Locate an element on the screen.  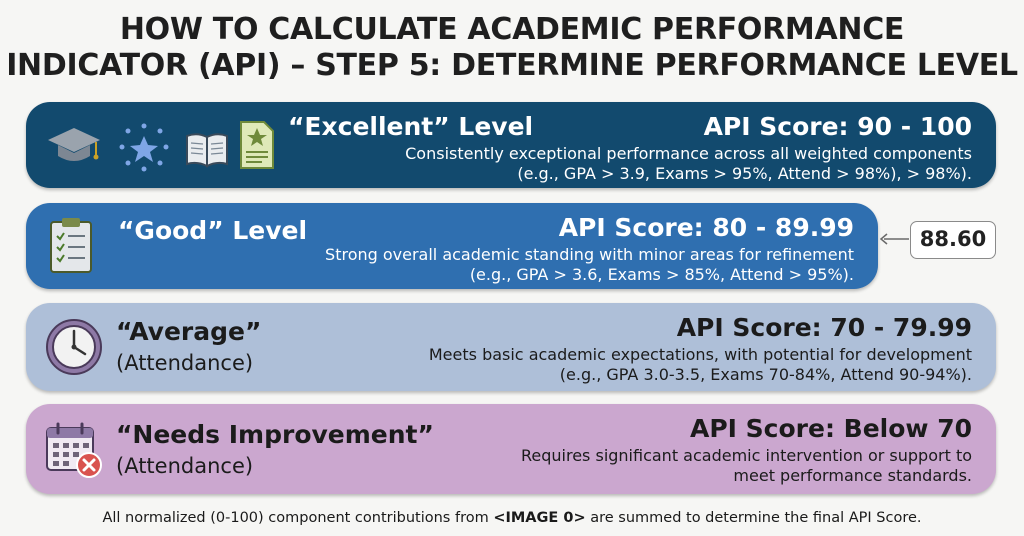
api-score-callout: 88.60 is located at coordinates (953, 240).